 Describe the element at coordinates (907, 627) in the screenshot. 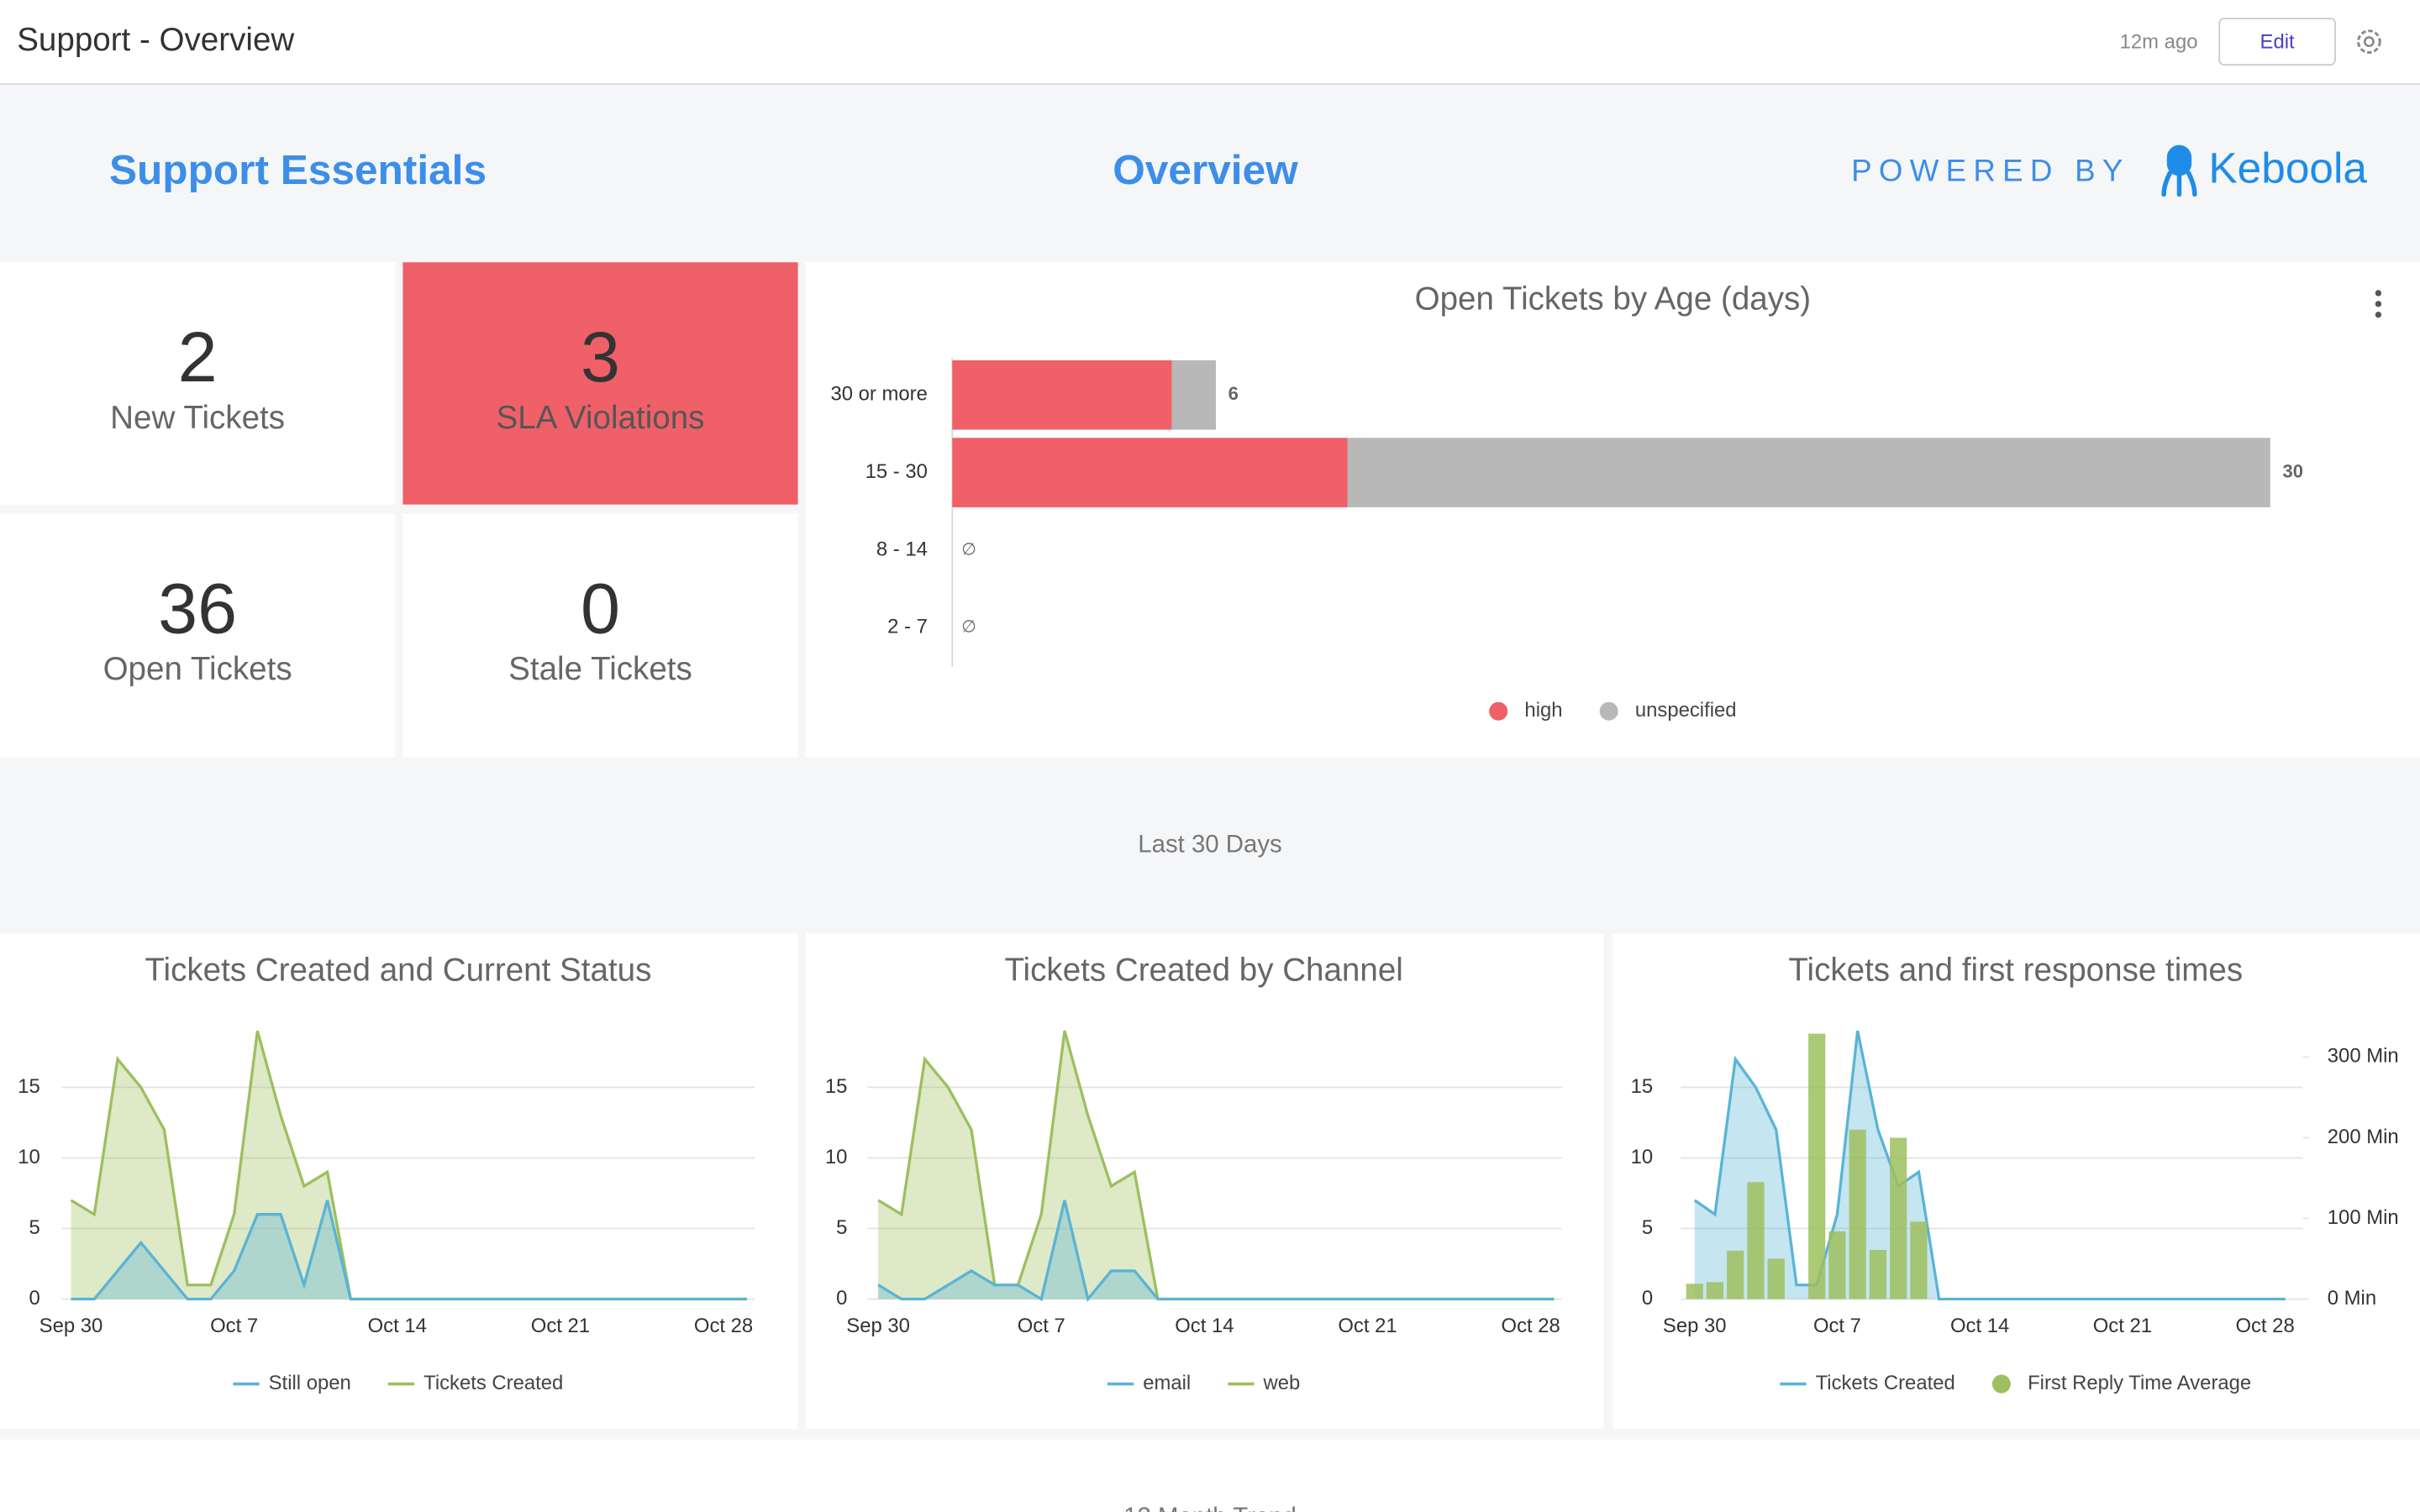

I see `category-label: 2 - 7` at that location.